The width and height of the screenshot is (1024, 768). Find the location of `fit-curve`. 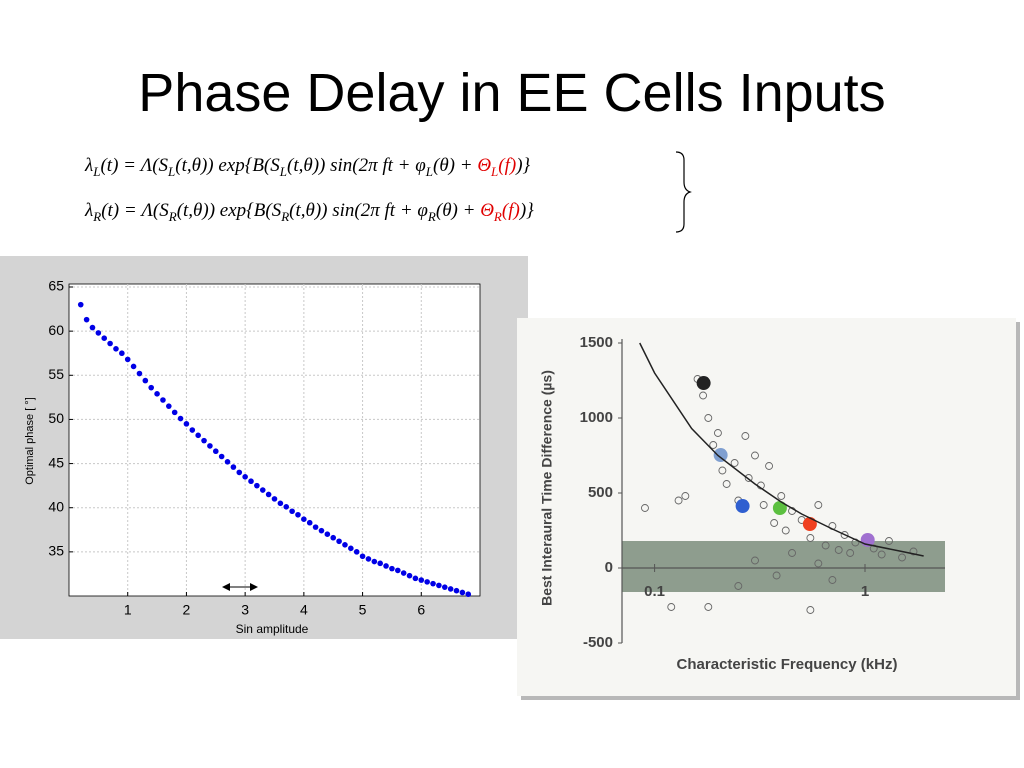

fit-curve is located at coordinates (781, 449).